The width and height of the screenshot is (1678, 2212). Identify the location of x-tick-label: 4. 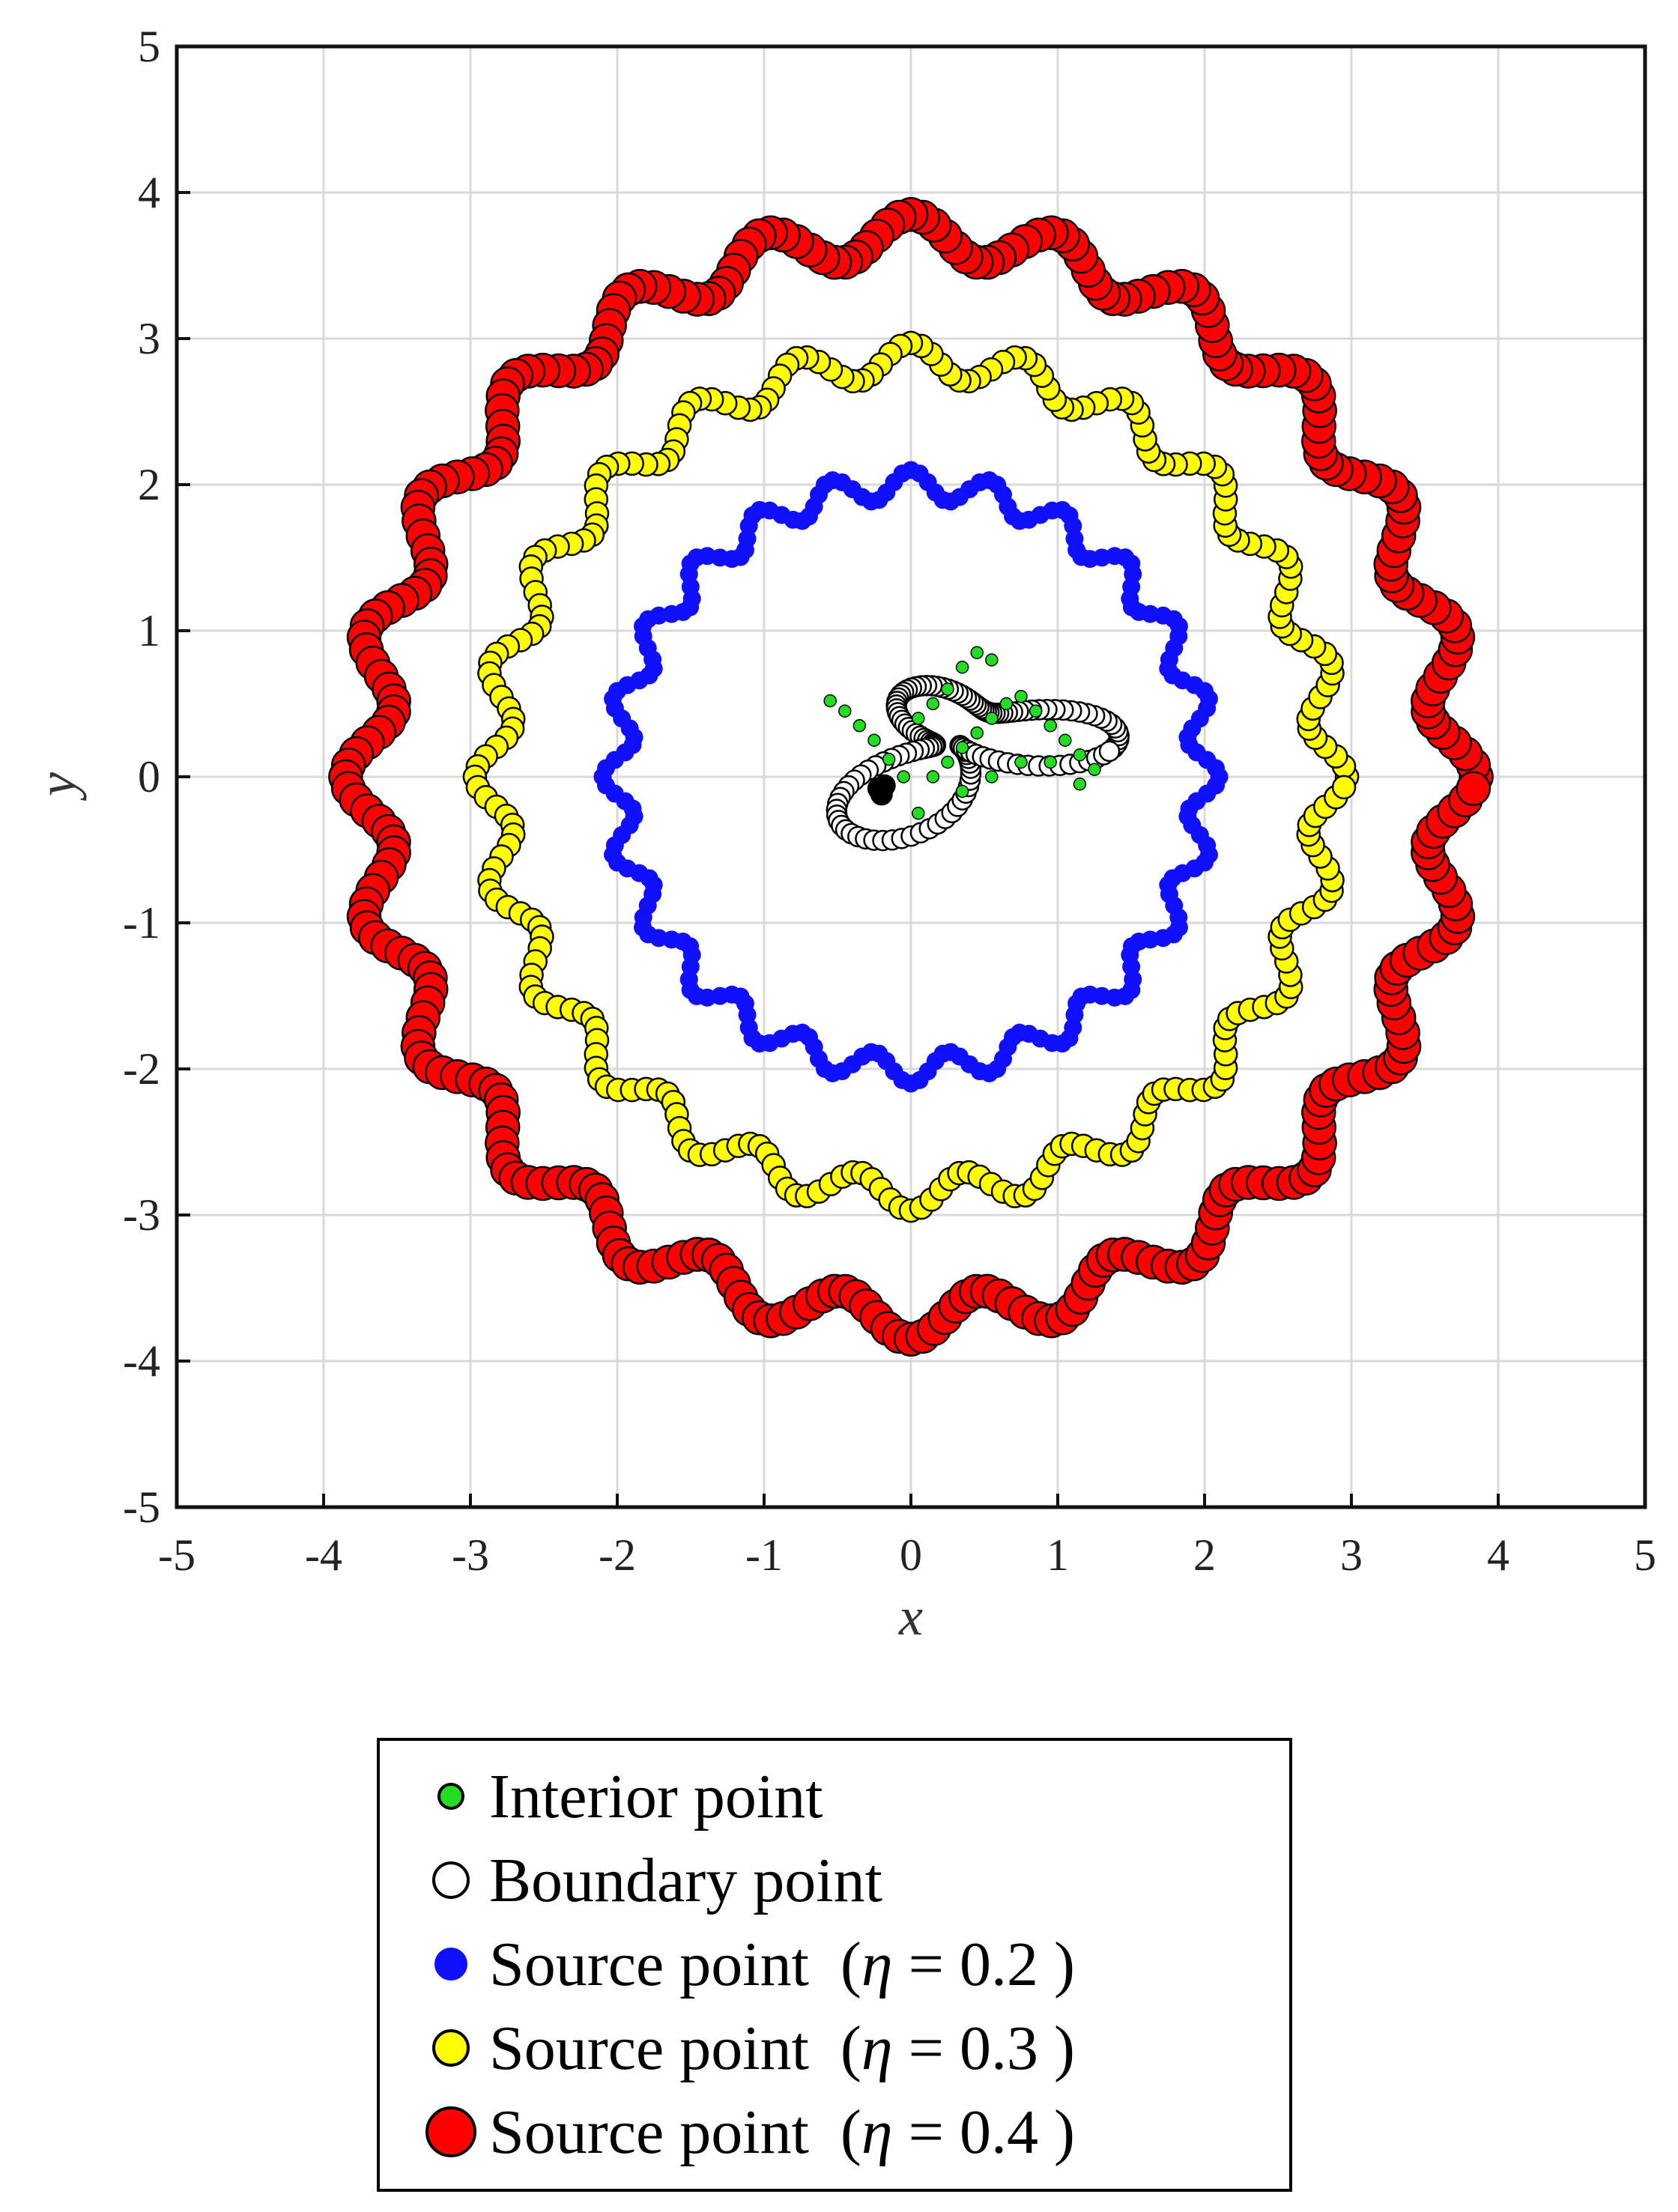
(1498, 1555).